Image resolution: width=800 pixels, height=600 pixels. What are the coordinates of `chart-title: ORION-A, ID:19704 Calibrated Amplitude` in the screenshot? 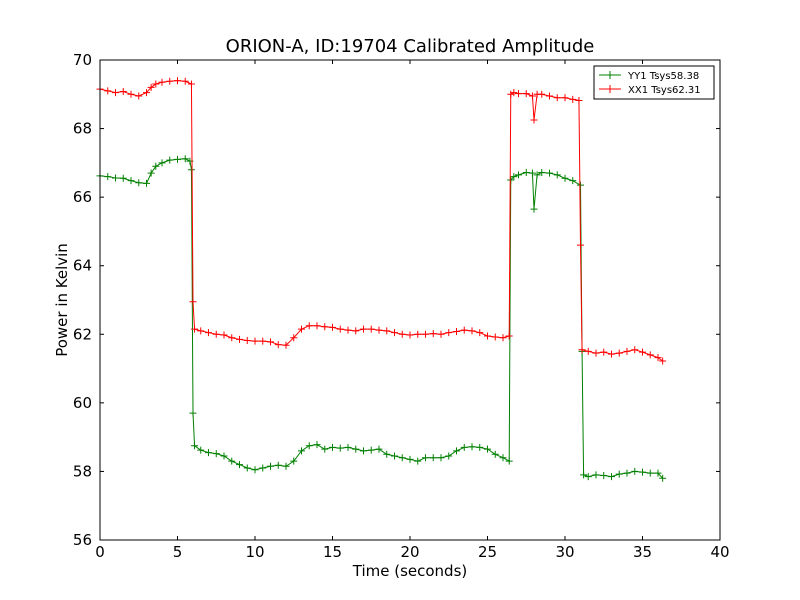 It's located at (410, 46).